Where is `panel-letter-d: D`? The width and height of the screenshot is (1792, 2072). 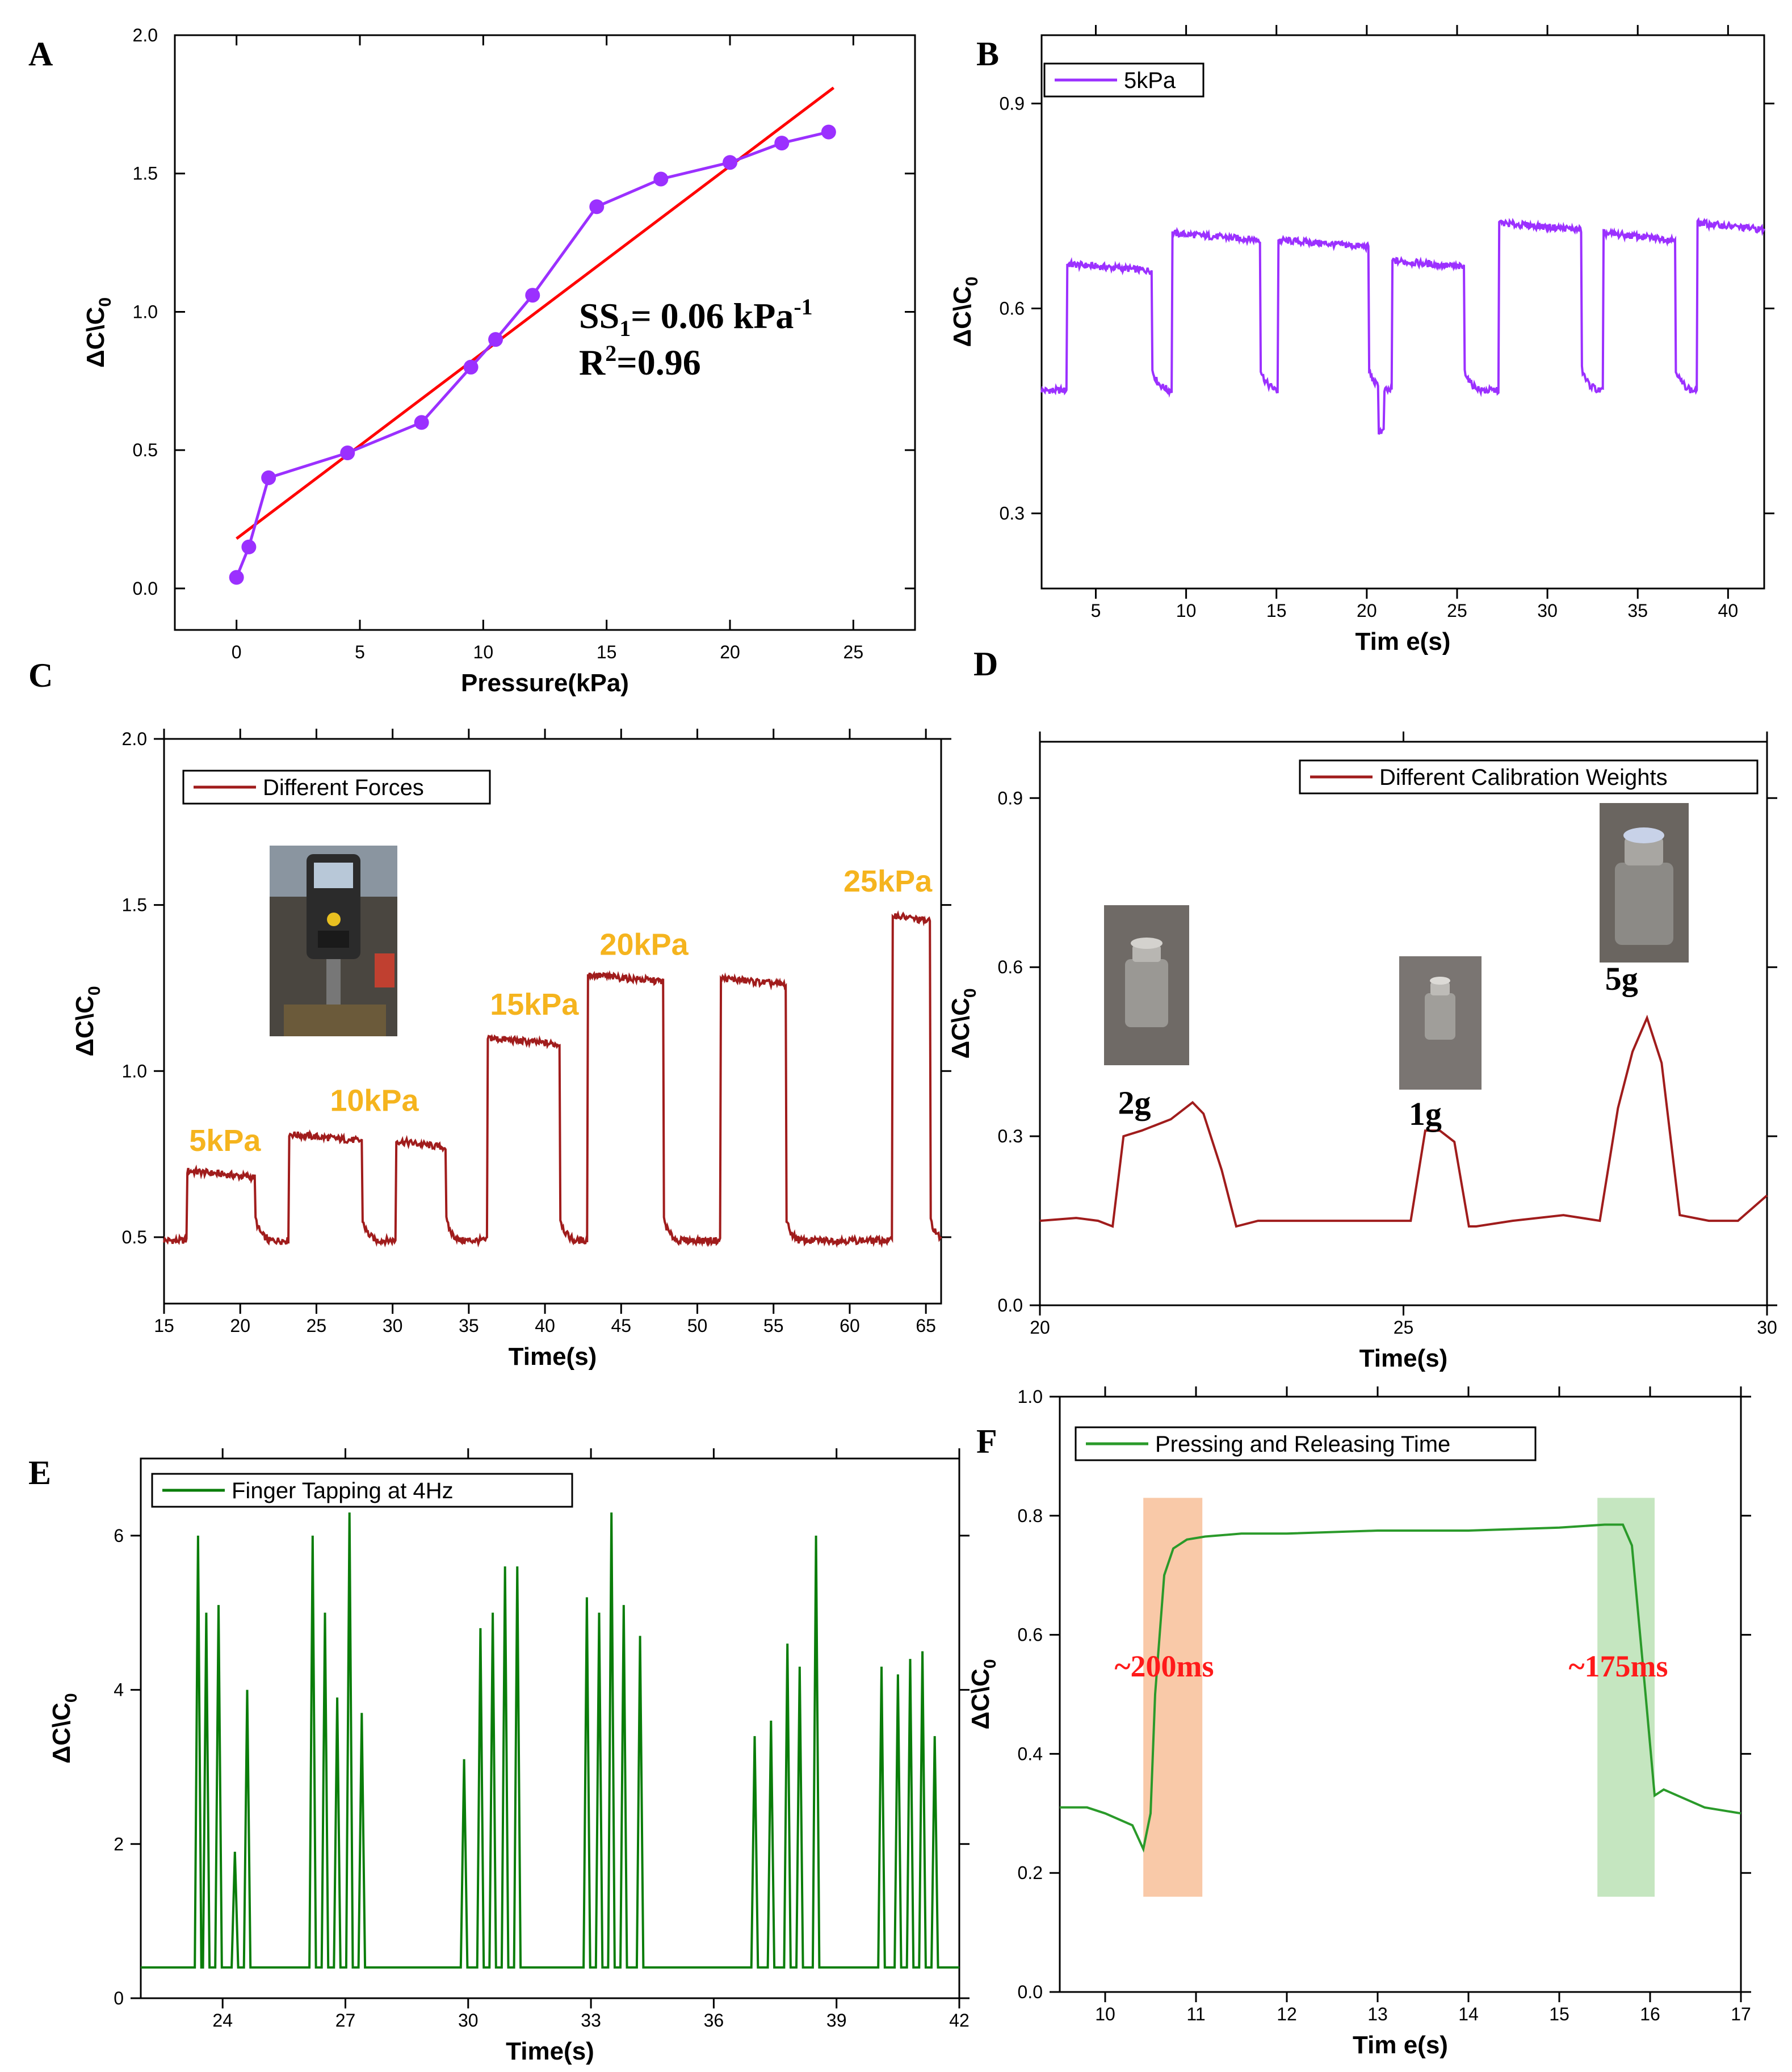 panel-letter-d: D is located at coordinates (985, 664).